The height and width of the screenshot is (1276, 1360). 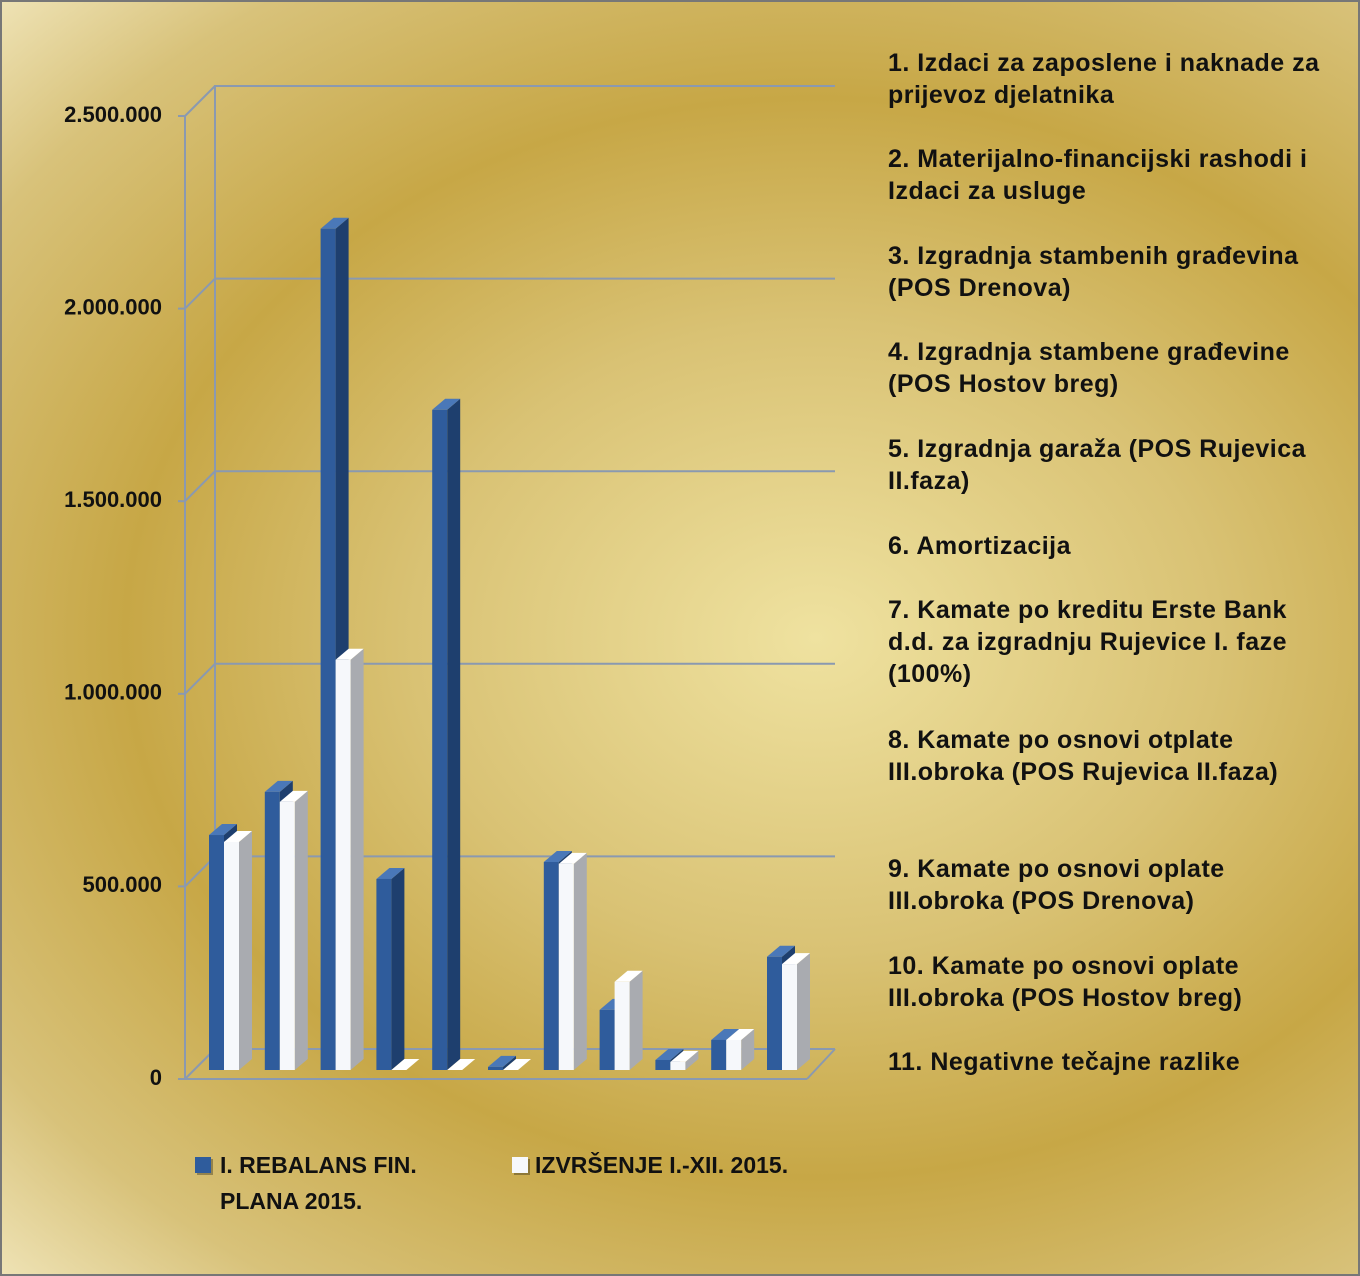 I want to click on y-tick-label: 1.000.000, so click(x=113, y=692).